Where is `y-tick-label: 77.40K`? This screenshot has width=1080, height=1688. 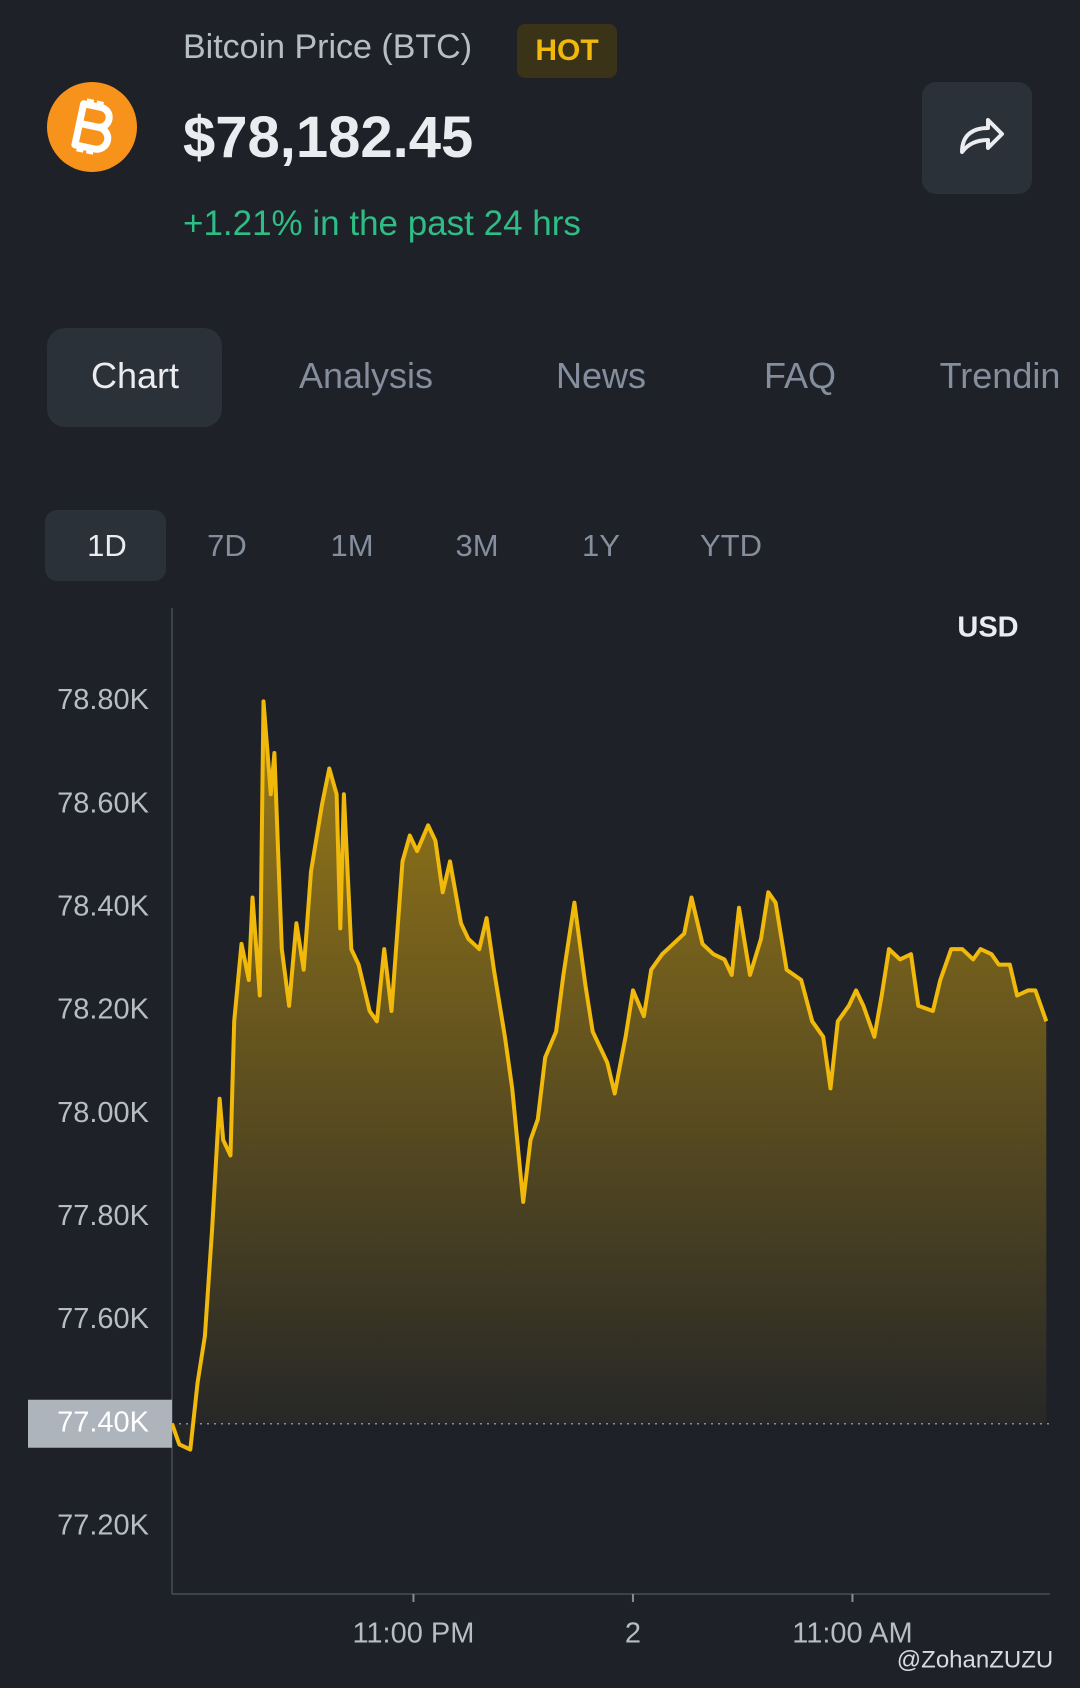
y-tick-label: 77.40K is located at coordinates (103, 1422).